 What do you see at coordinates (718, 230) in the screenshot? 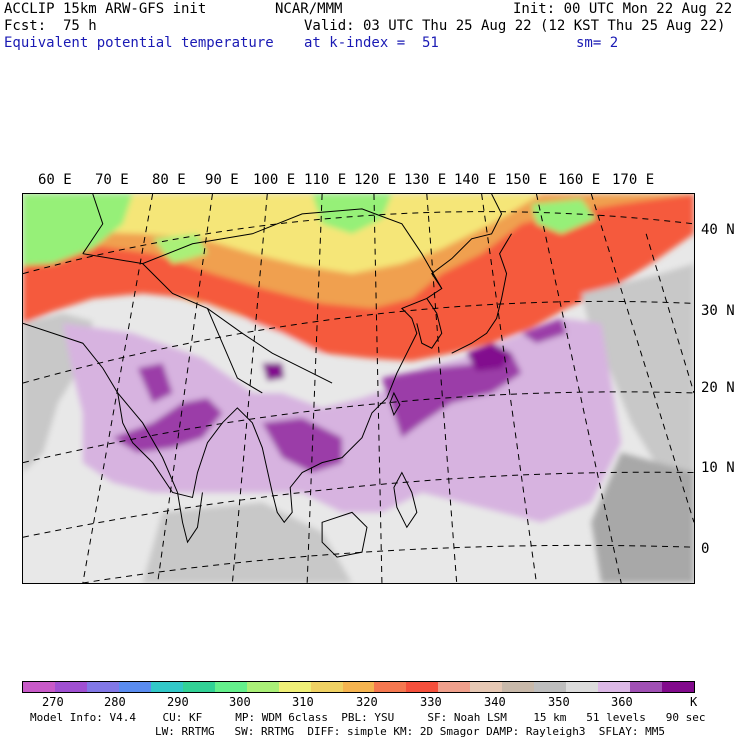
I see `lat-label: 40 N` at bounding box center [718, 230].